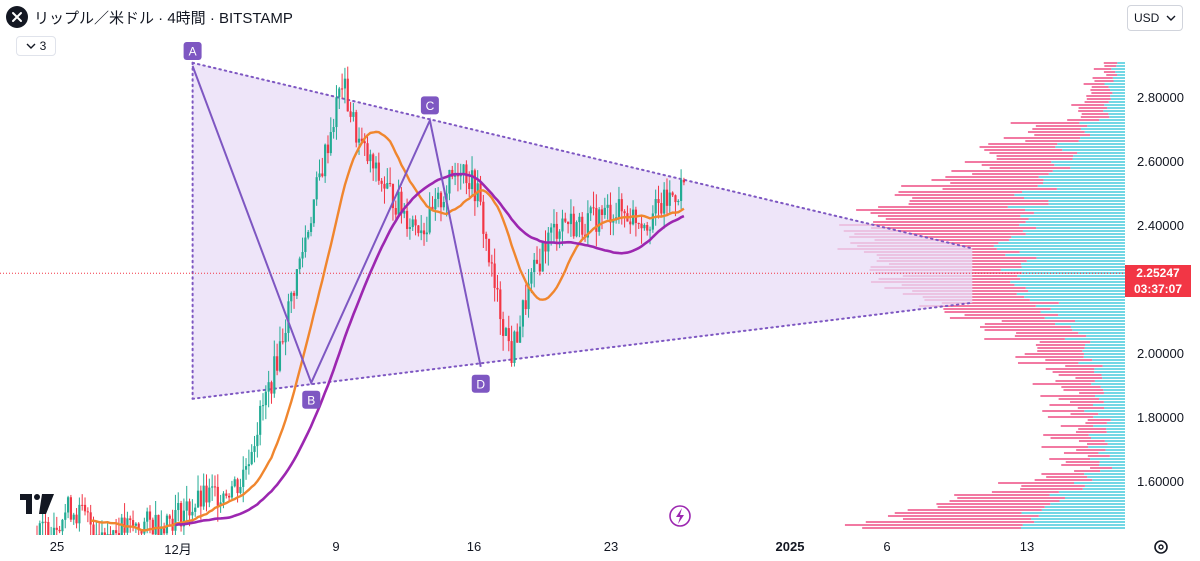 The width and height of the screenshot is (1200, 561). I want to click on currency-select: USD, so click(1155, 18).